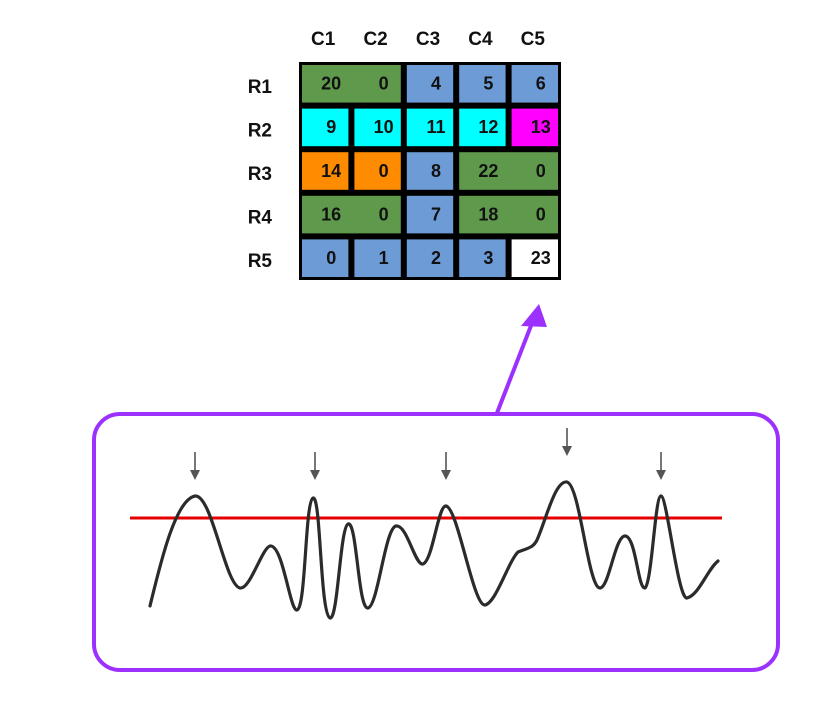  I want to click on cell-value-r3c5: 0, so click(541, 171).